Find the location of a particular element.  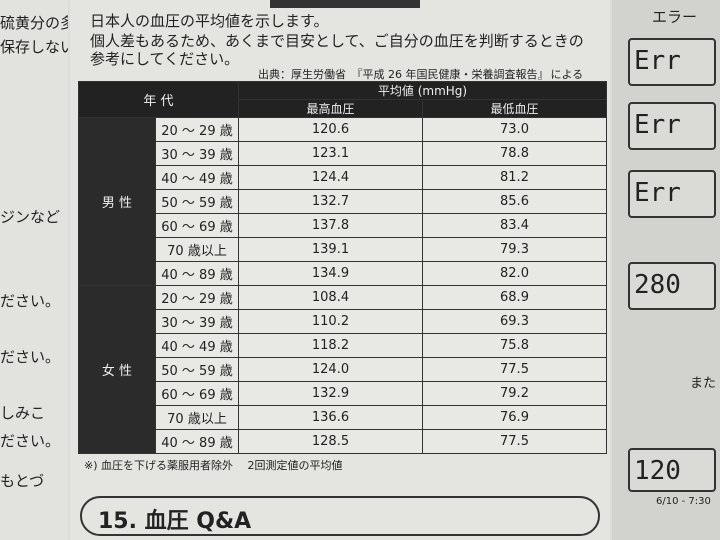

systolic-cell: 139.1 is located at coordinates (330, 249).